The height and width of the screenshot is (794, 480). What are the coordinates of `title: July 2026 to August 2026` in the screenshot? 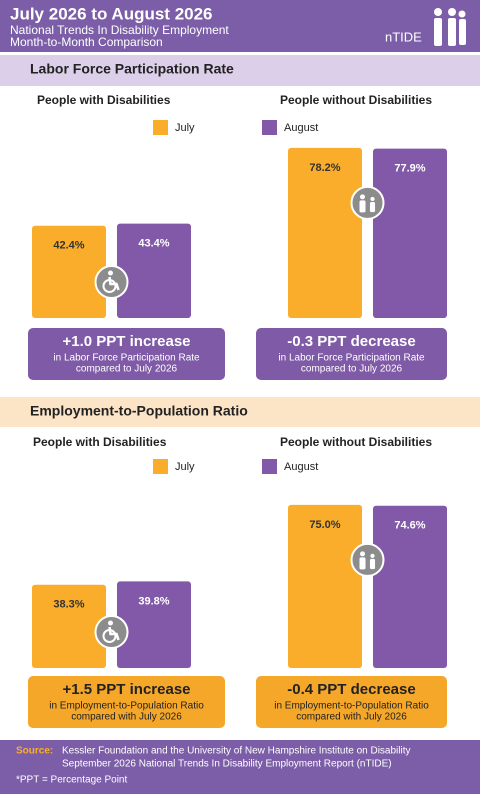 It's located at (111, 13).